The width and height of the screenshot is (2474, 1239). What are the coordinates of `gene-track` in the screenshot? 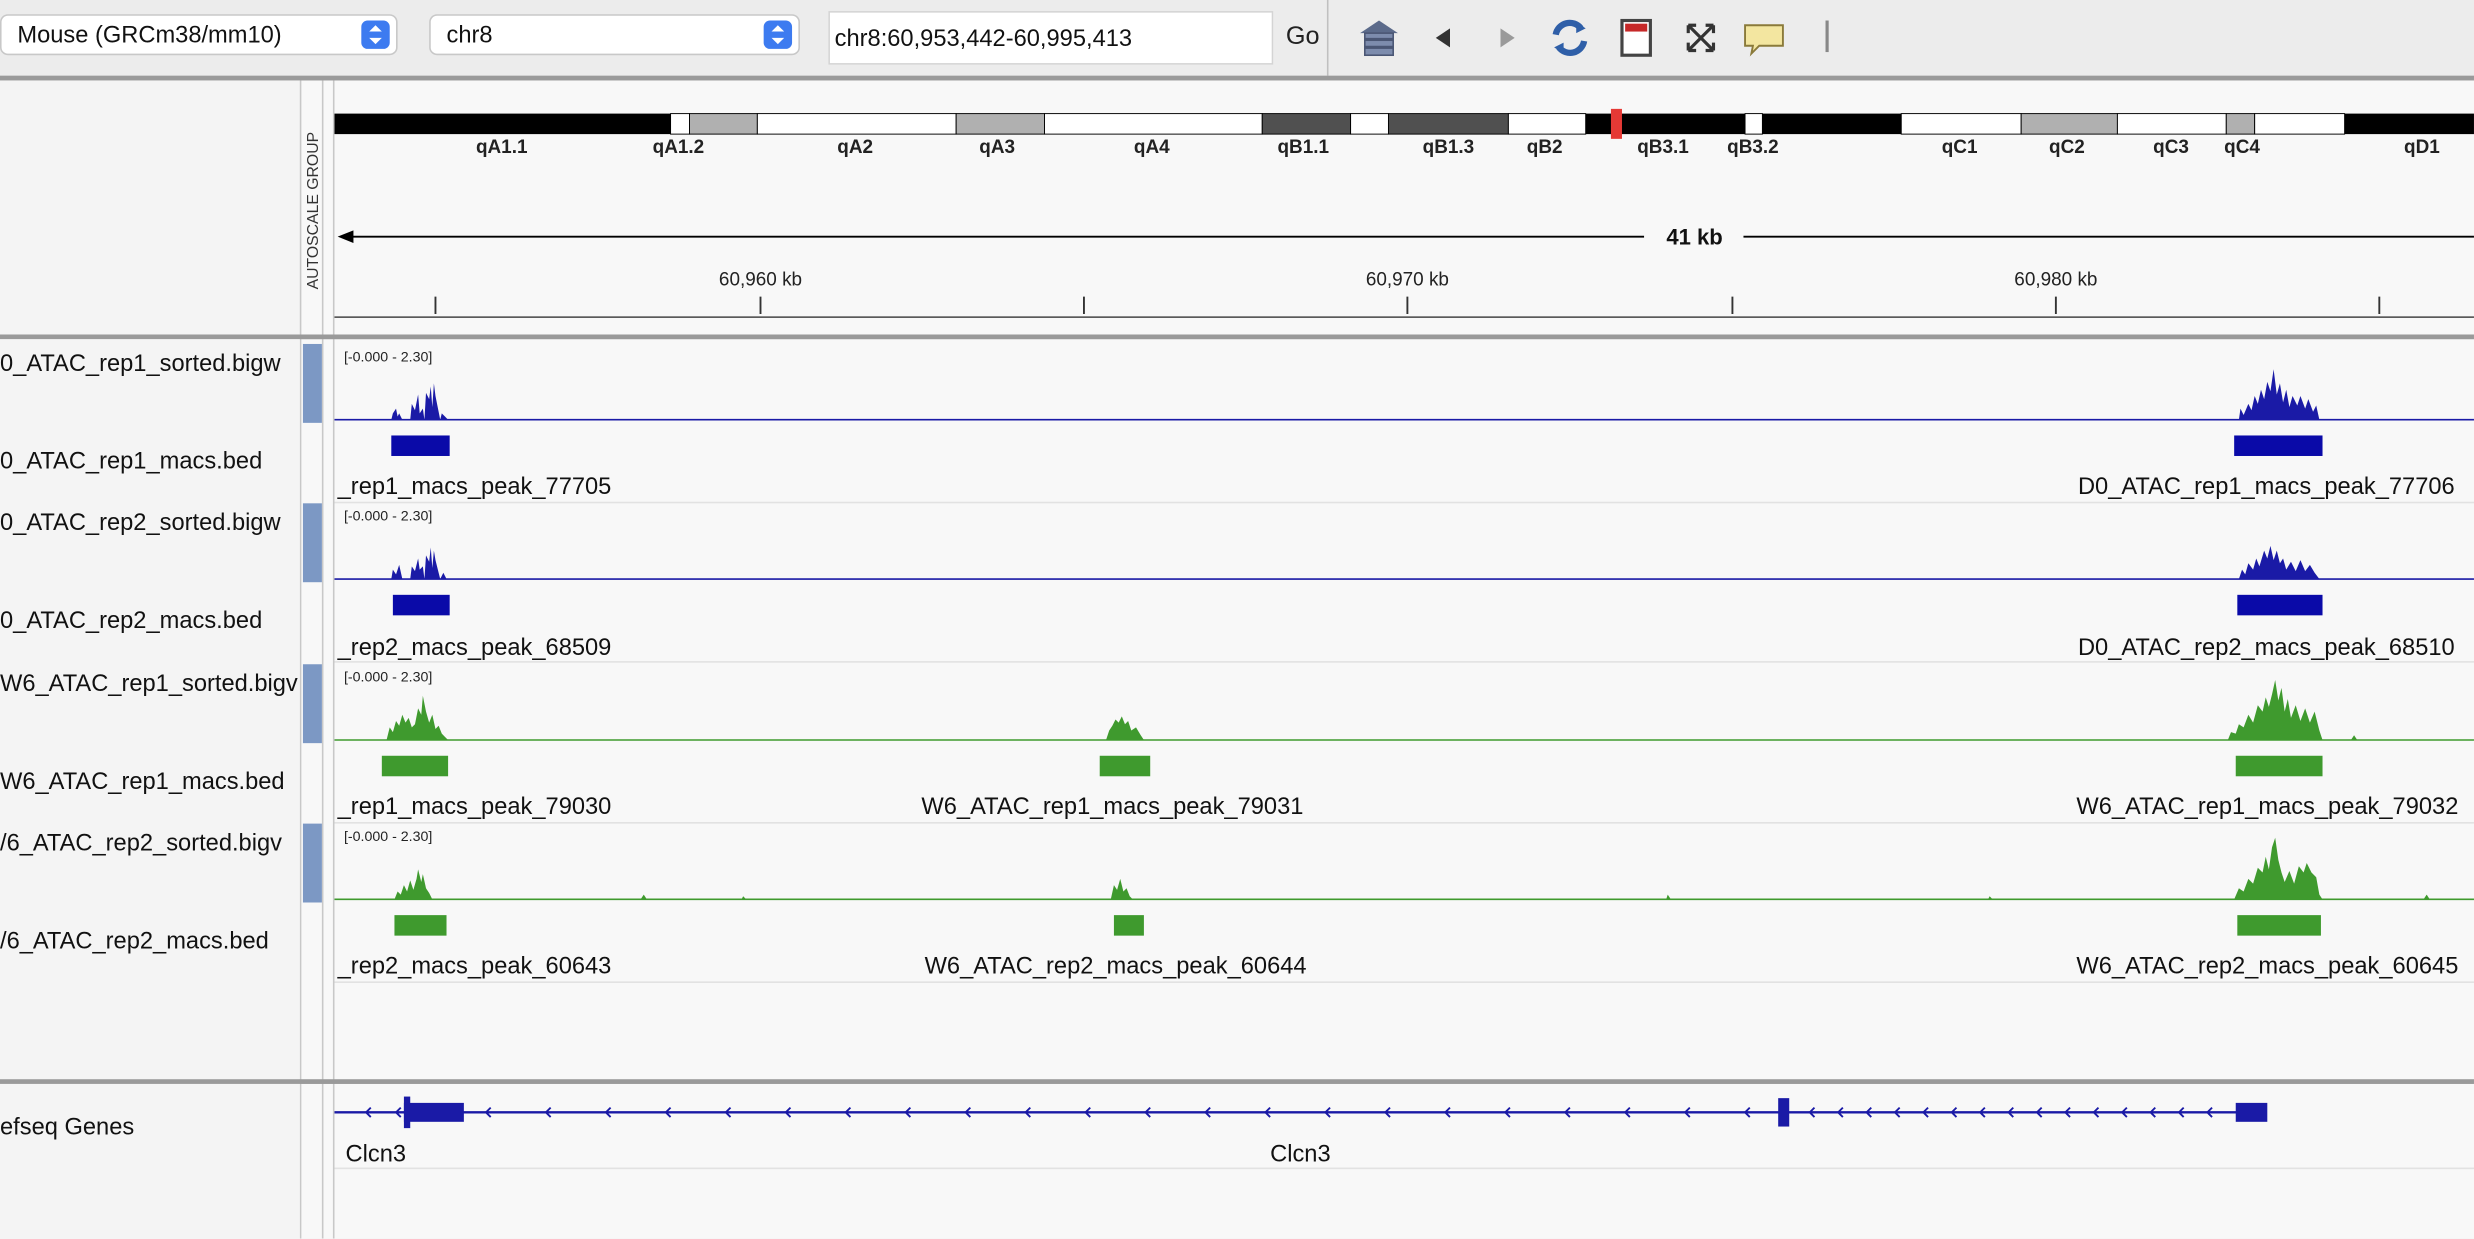 It's located at (1403, 1136).